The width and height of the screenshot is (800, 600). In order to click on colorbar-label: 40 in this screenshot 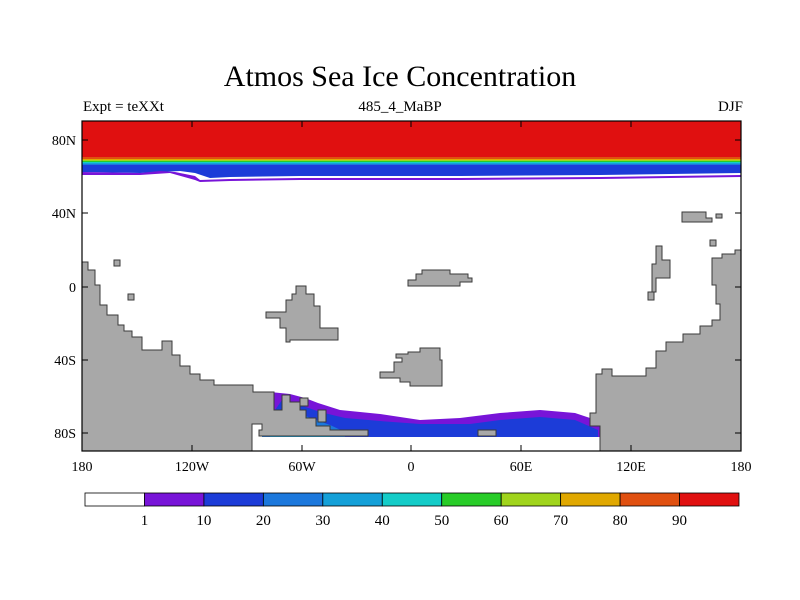, I will do `click(382, 521)`.